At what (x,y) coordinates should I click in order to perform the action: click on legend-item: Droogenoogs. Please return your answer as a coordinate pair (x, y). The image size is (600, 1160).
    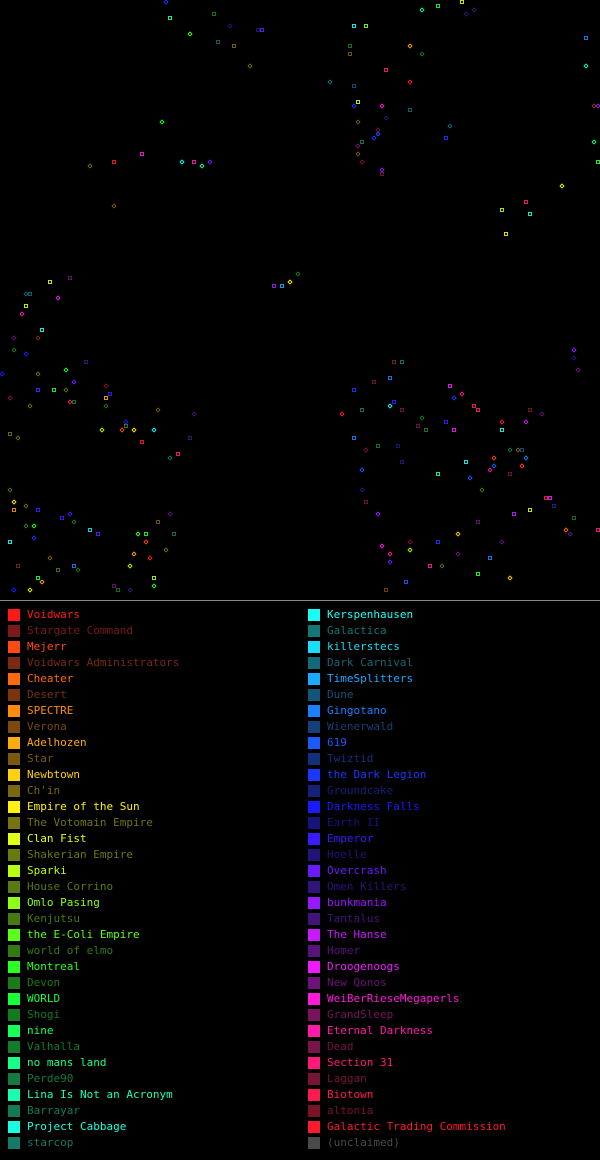
    Looking at the image, I should click on (407, 967).